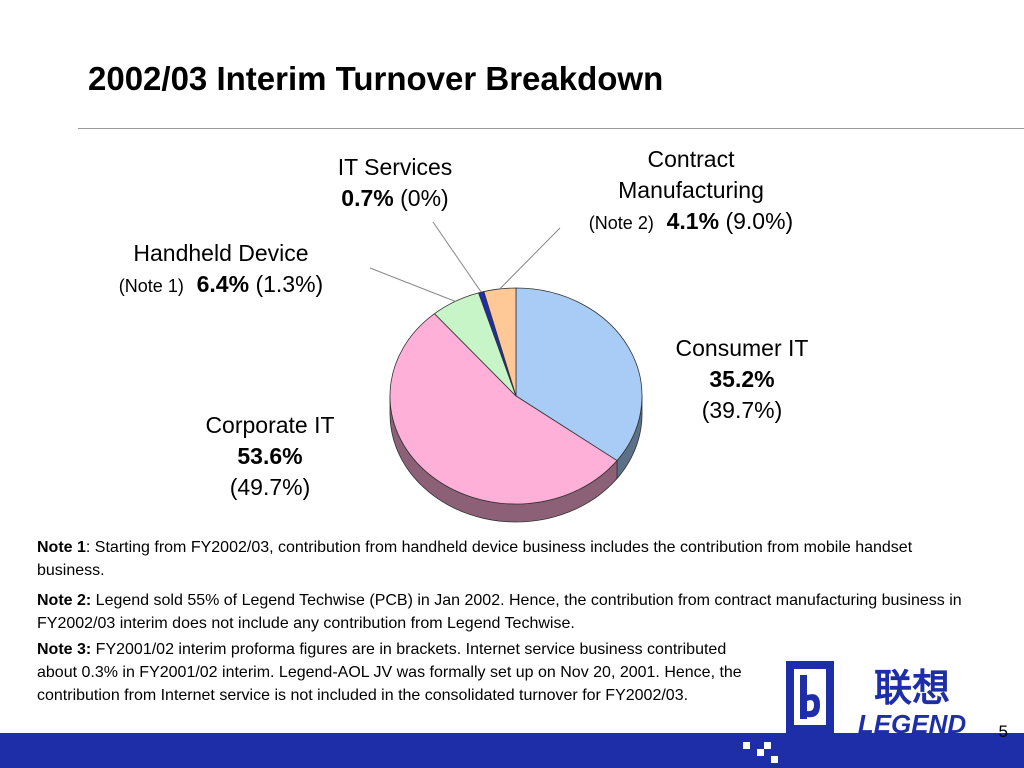 The height and width of the screenshot is (768, 1024). Describe the element at coordinates (691, 159) in the screenshot. I see `label-contract-name1: Contract` at that location.